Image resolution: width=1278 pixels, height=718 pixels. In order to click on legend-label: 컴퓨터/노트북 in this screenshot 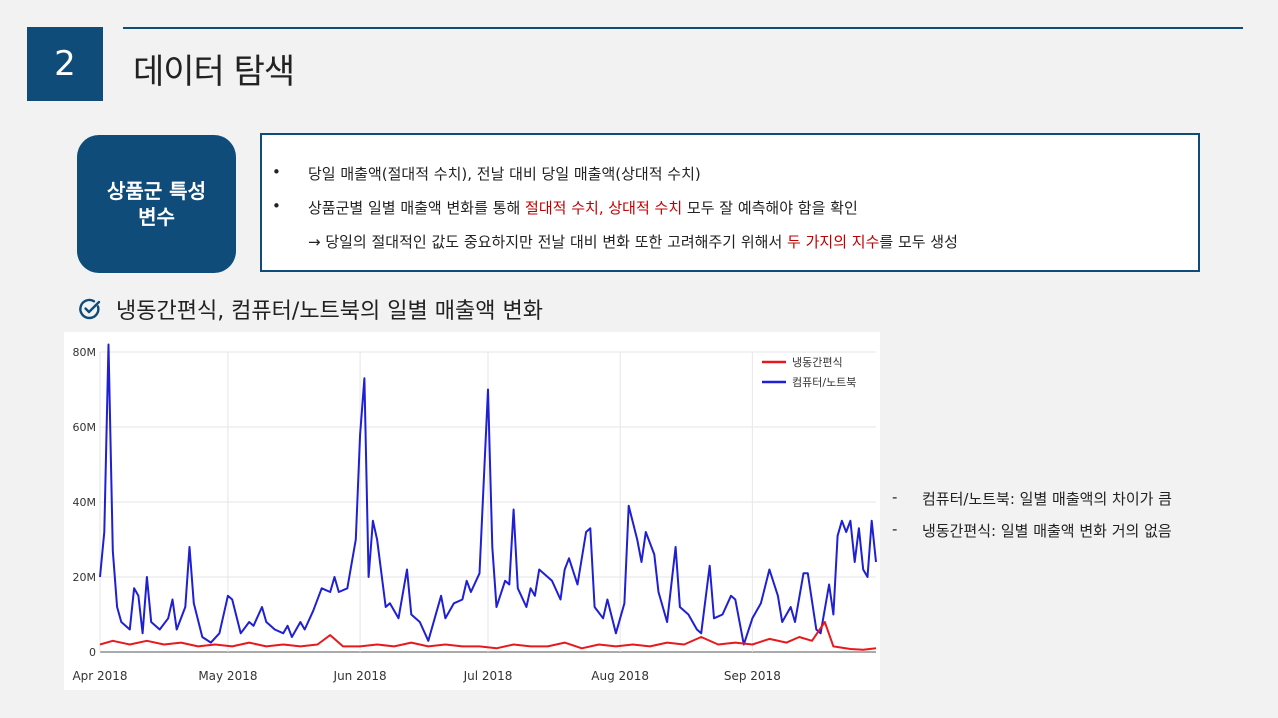, I will do `click(824, 382)`.